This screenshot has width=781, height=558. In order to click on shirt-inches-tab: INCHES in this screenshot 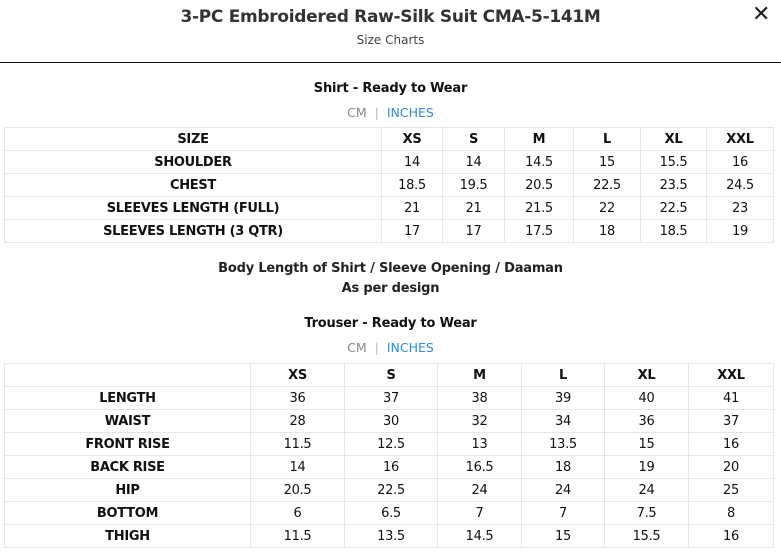, I will do `click(410, 112)`.